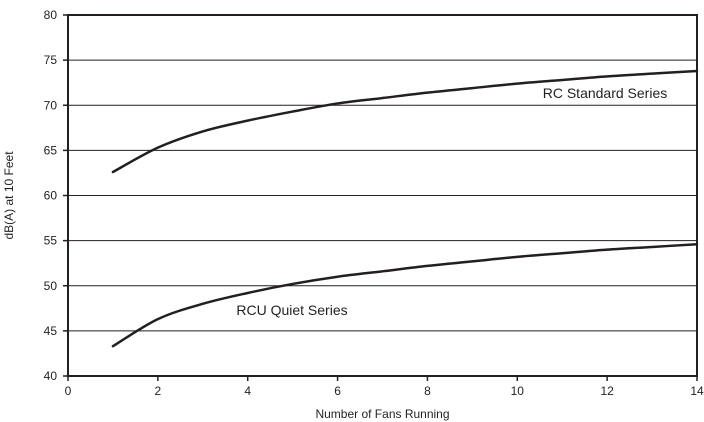  Describe the element at coordinates (51, 241) in the screenshot. I see `y-tick-label: 55` at that location.